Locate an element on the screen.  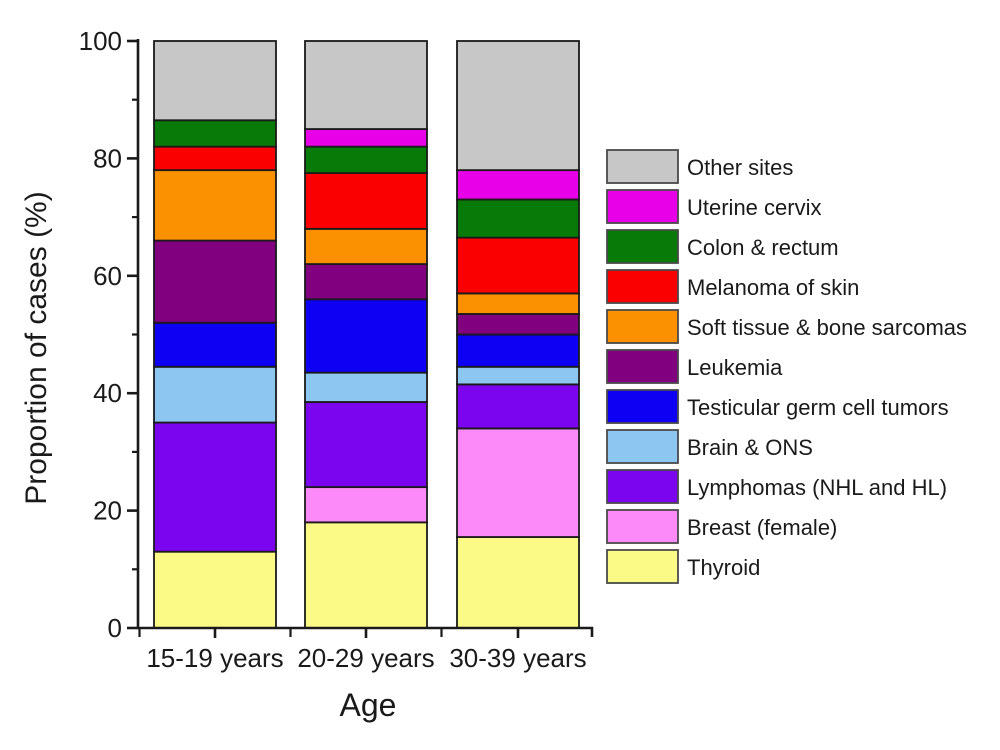
legend-label: Colon & rectum is located at coordinates (763, 247).